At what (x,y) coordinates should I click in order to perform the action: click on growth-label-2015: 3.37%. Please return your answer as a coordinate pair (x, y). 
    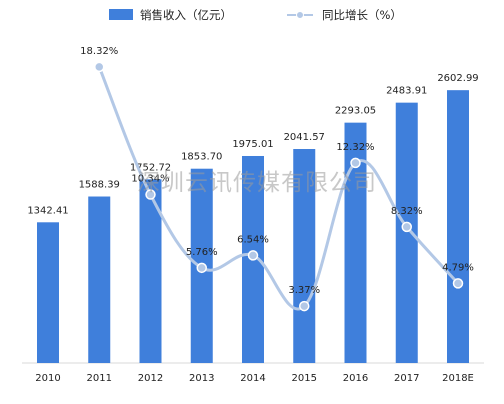
    Looking at the image, I should click on (304, 290).